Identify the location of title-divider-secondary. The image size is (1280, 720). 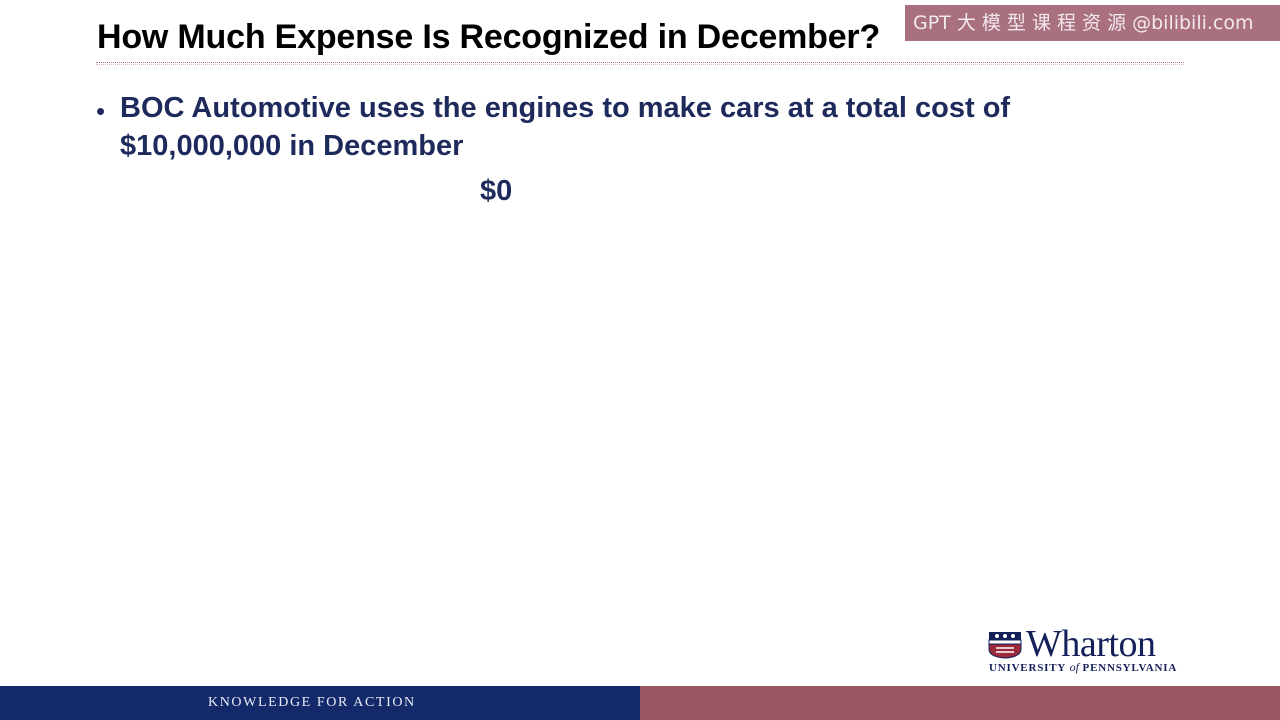
(640, 64).